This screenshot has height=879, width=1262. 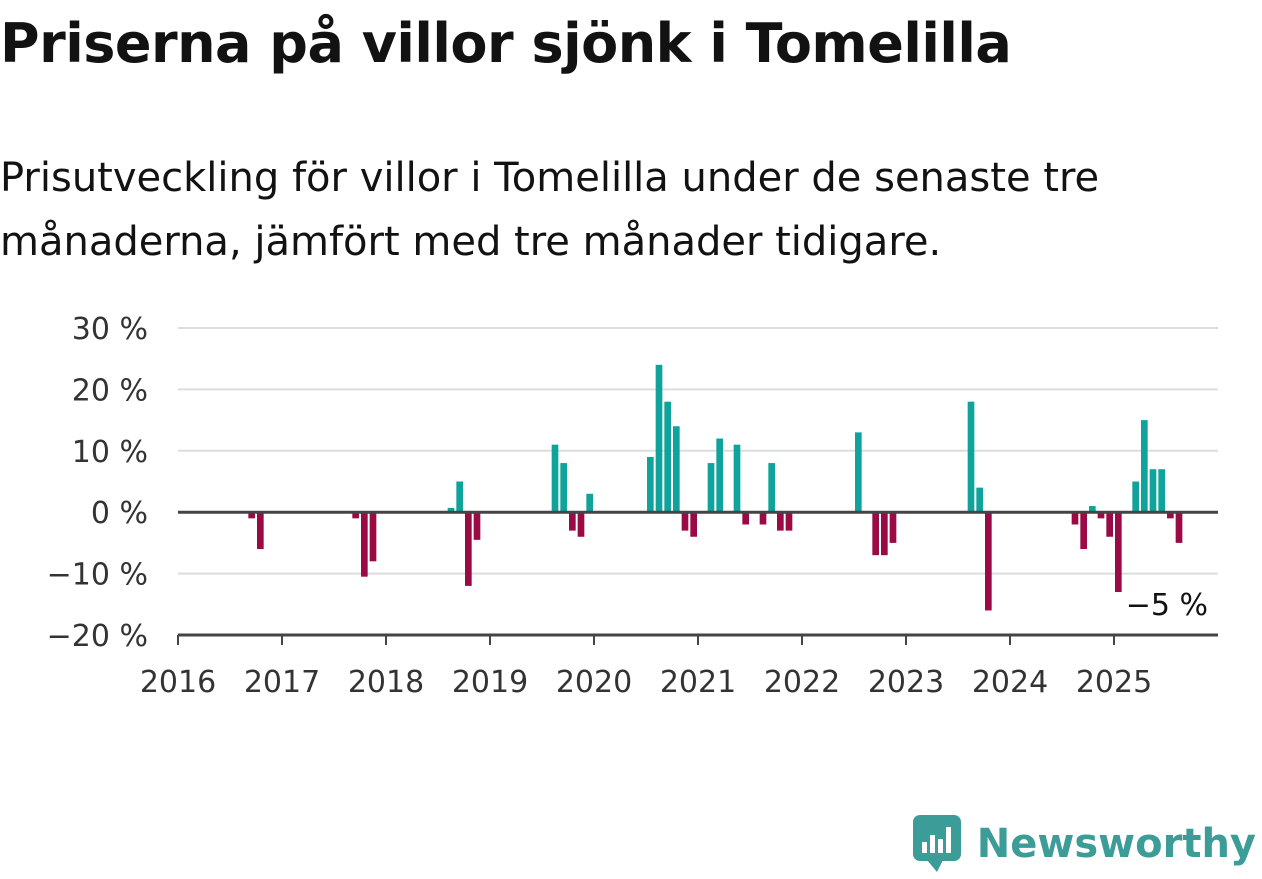 What do you see at coordinates (110, 452) in the screenshot?
I see `y-tick-label: 10 %` at bounding box center [110, 452].